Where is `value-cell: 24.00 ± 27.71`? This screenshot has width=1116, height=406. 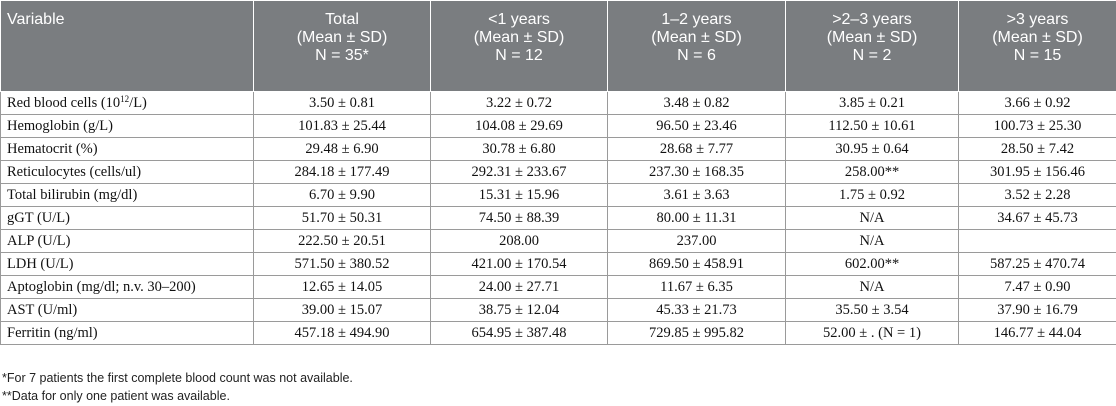 value-cell: 24.00 ± 27.71 is located at coordinates (519, 287).